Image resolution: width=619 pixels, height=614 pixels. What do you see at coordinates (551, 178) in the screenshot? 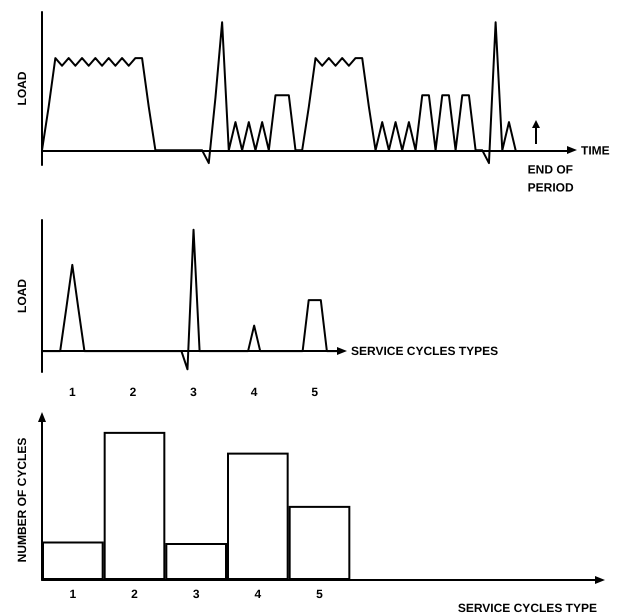
I see `annotation: END OF PERIOD` at bounding box center [551, 178].